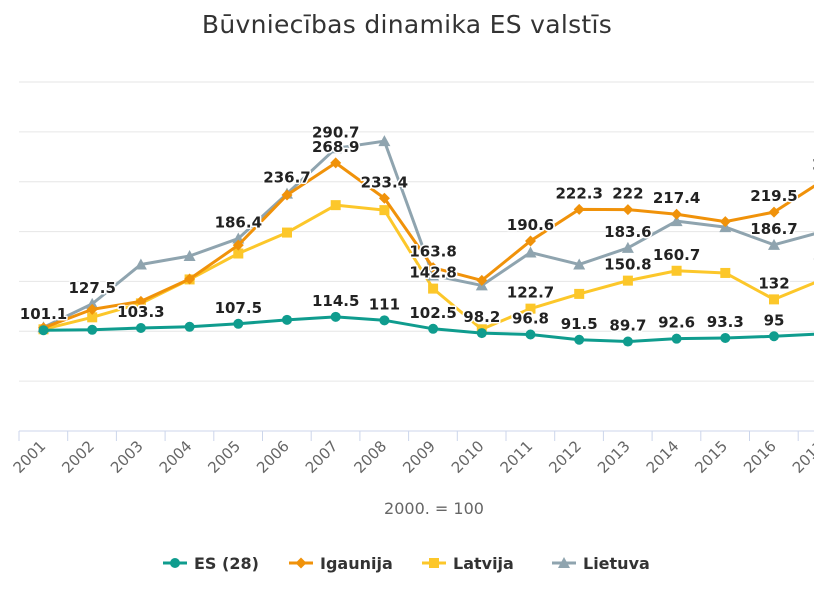 The height and width of the screenshot is (610, 814). Describe the element at coordinates (78, 457) in the screenshot. I see `x-tick-label: 2002` at that location.